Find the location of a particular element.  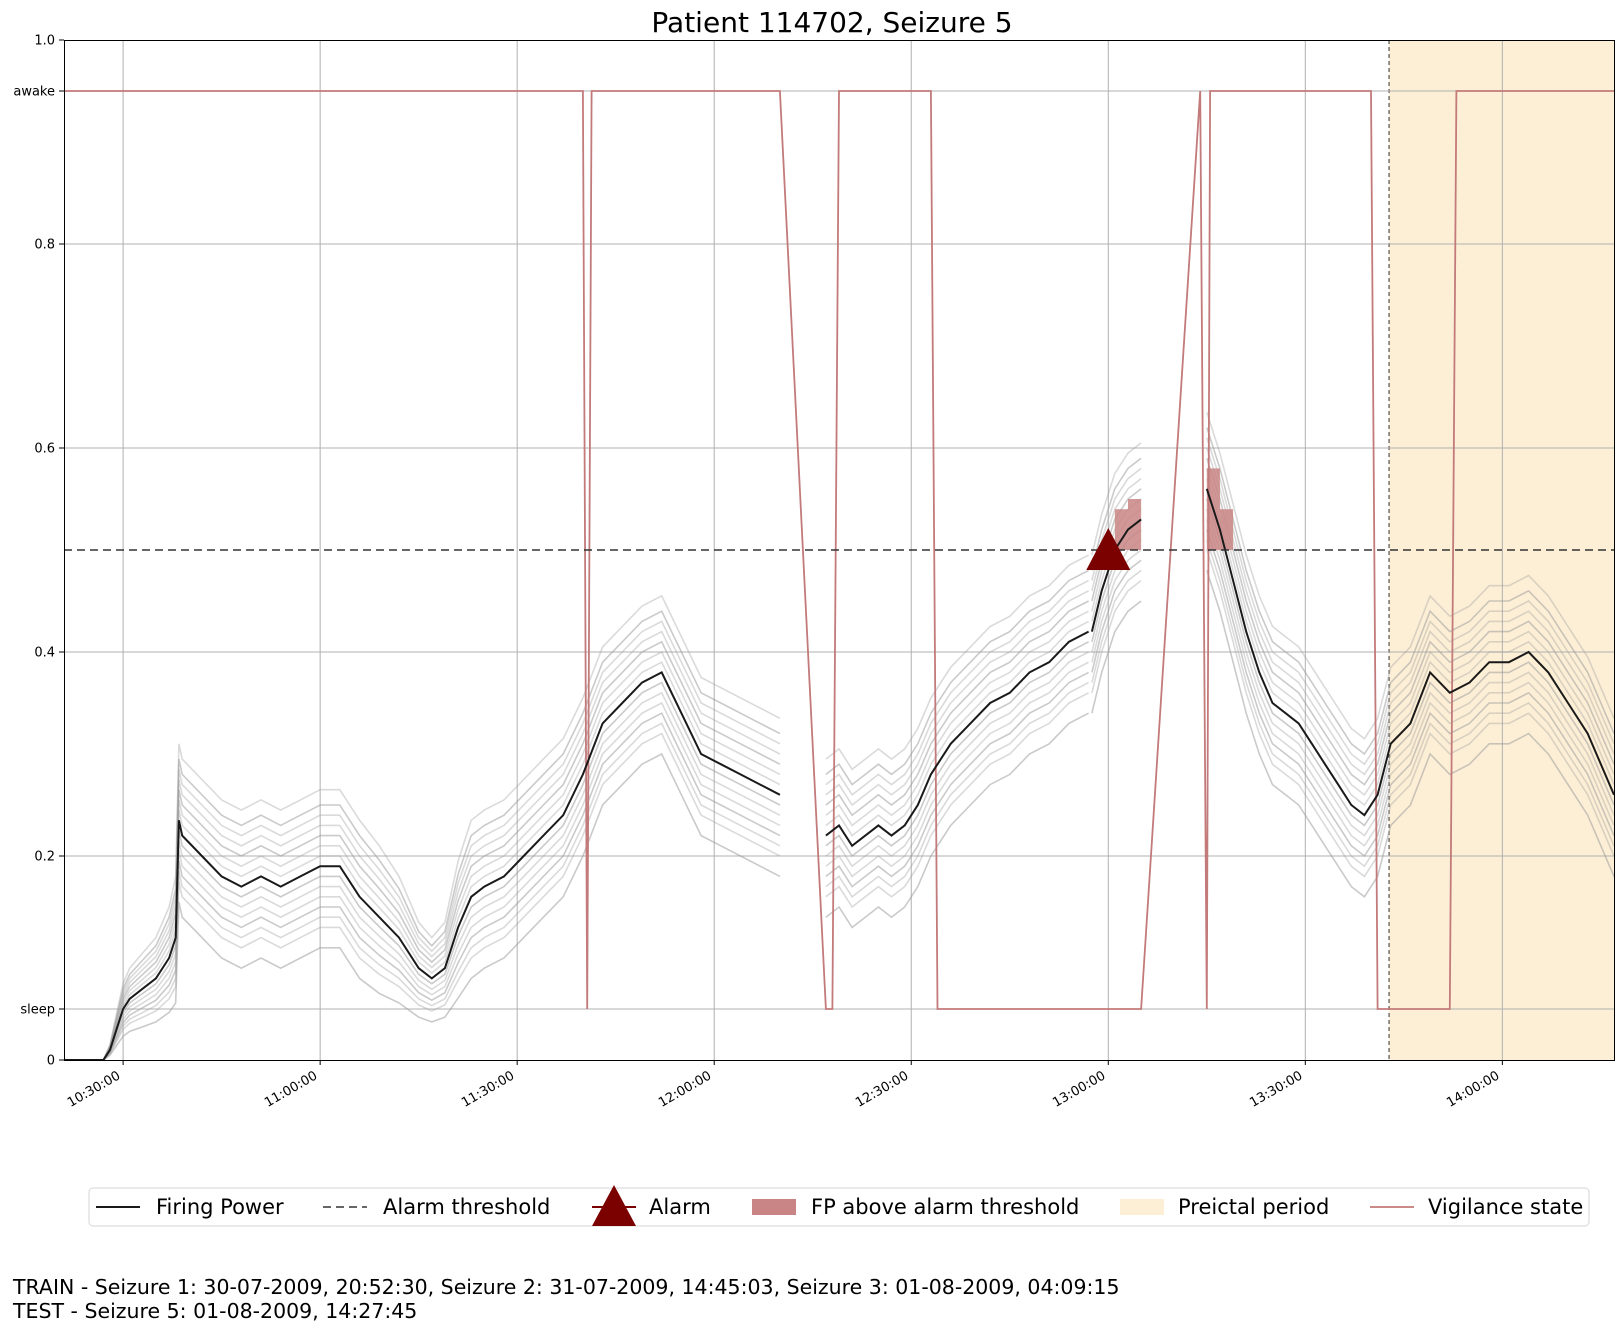

x-tick-label: 14:00:00 is located at coordinates (1473, 1089).